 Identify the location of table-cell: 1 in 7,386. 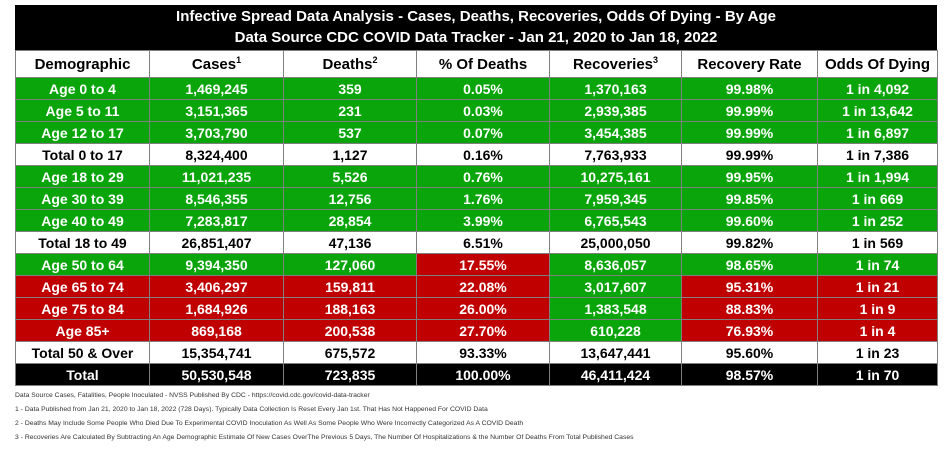
(877, 154).